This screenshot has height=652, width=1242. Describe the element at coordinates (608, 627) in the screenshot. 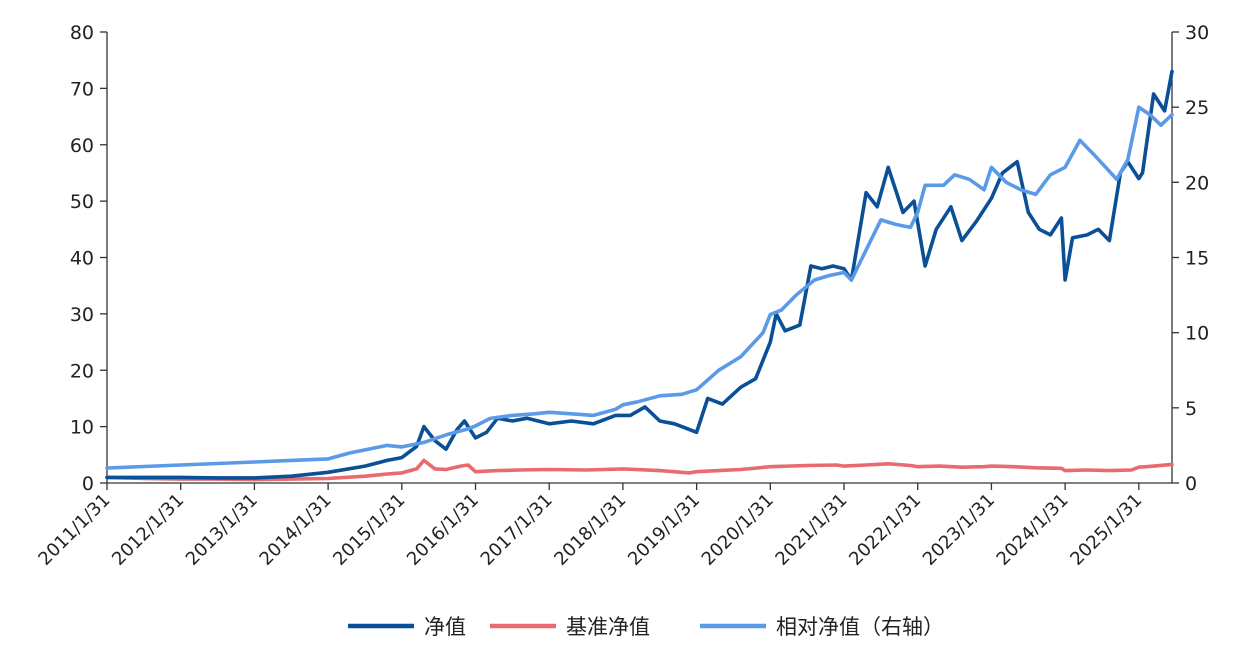

I see `legend-label-1: 基准净值` at that location.